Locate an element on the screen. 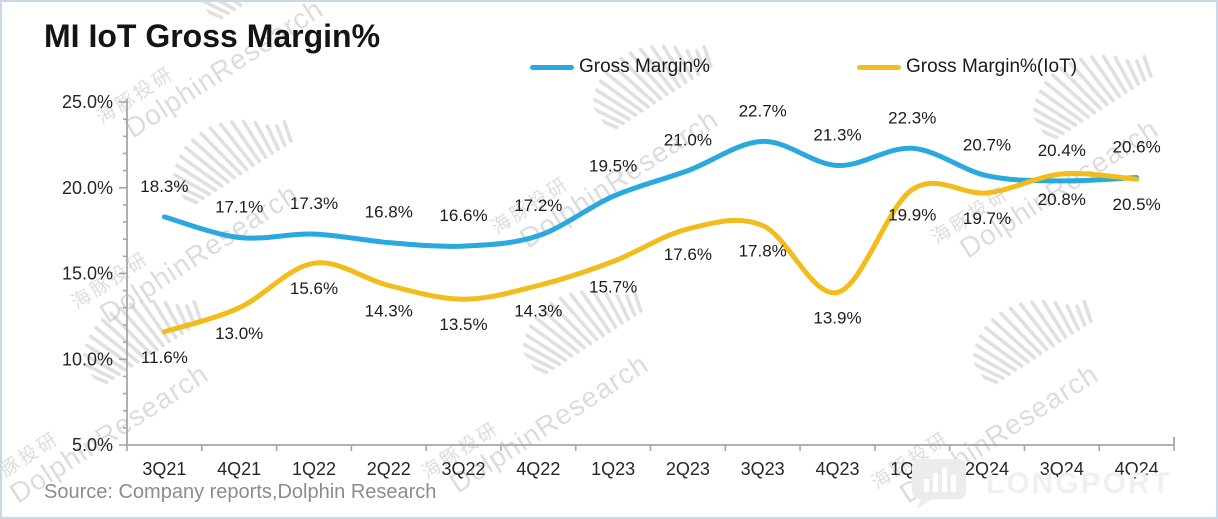  data-label: 22.7% is located at coordinates (763, 110).